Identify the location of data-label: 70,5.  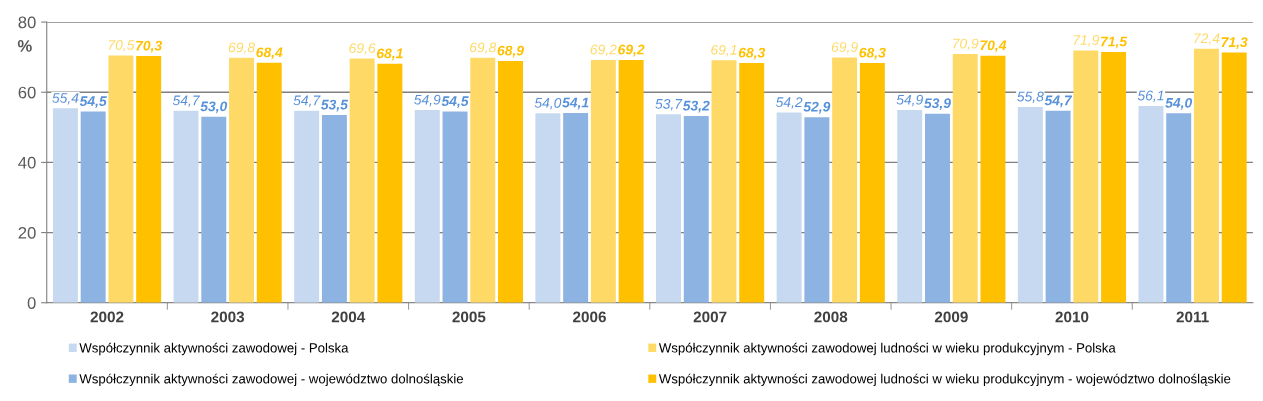
(121, 46).